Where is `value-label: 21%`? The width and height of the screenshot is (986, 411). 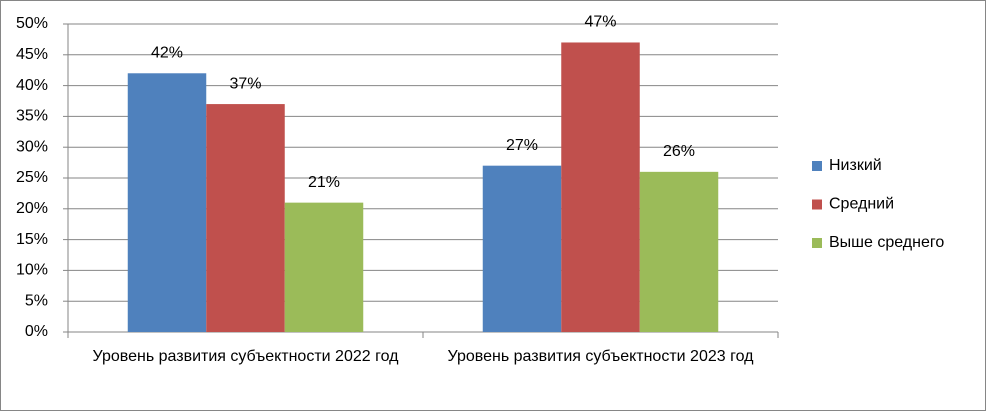
value-label: 21% is located at coordinates (324, 182).